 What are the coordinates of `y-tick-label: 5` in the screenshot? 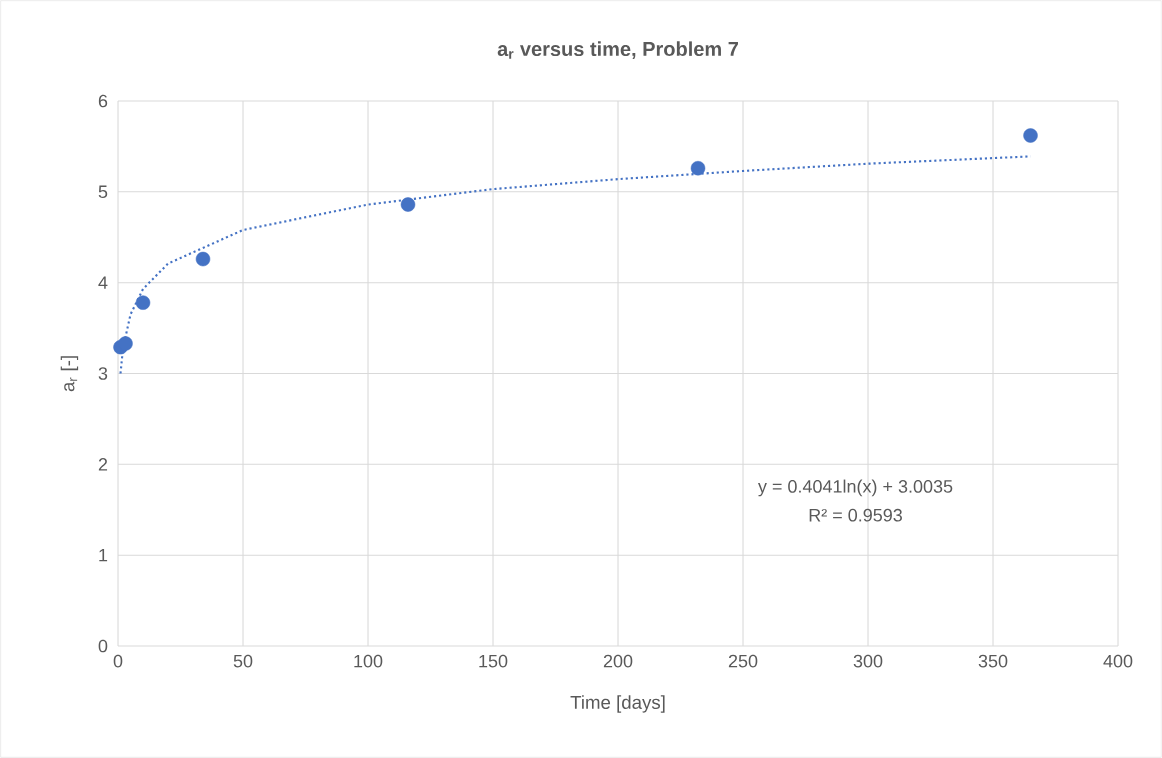 It's located at (103, 192).